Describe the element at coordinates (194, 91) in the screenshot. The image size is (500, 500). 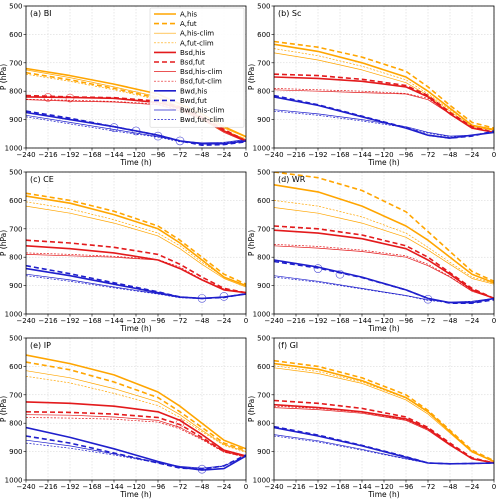
I see `legend-label: Bwd,his` at that location.